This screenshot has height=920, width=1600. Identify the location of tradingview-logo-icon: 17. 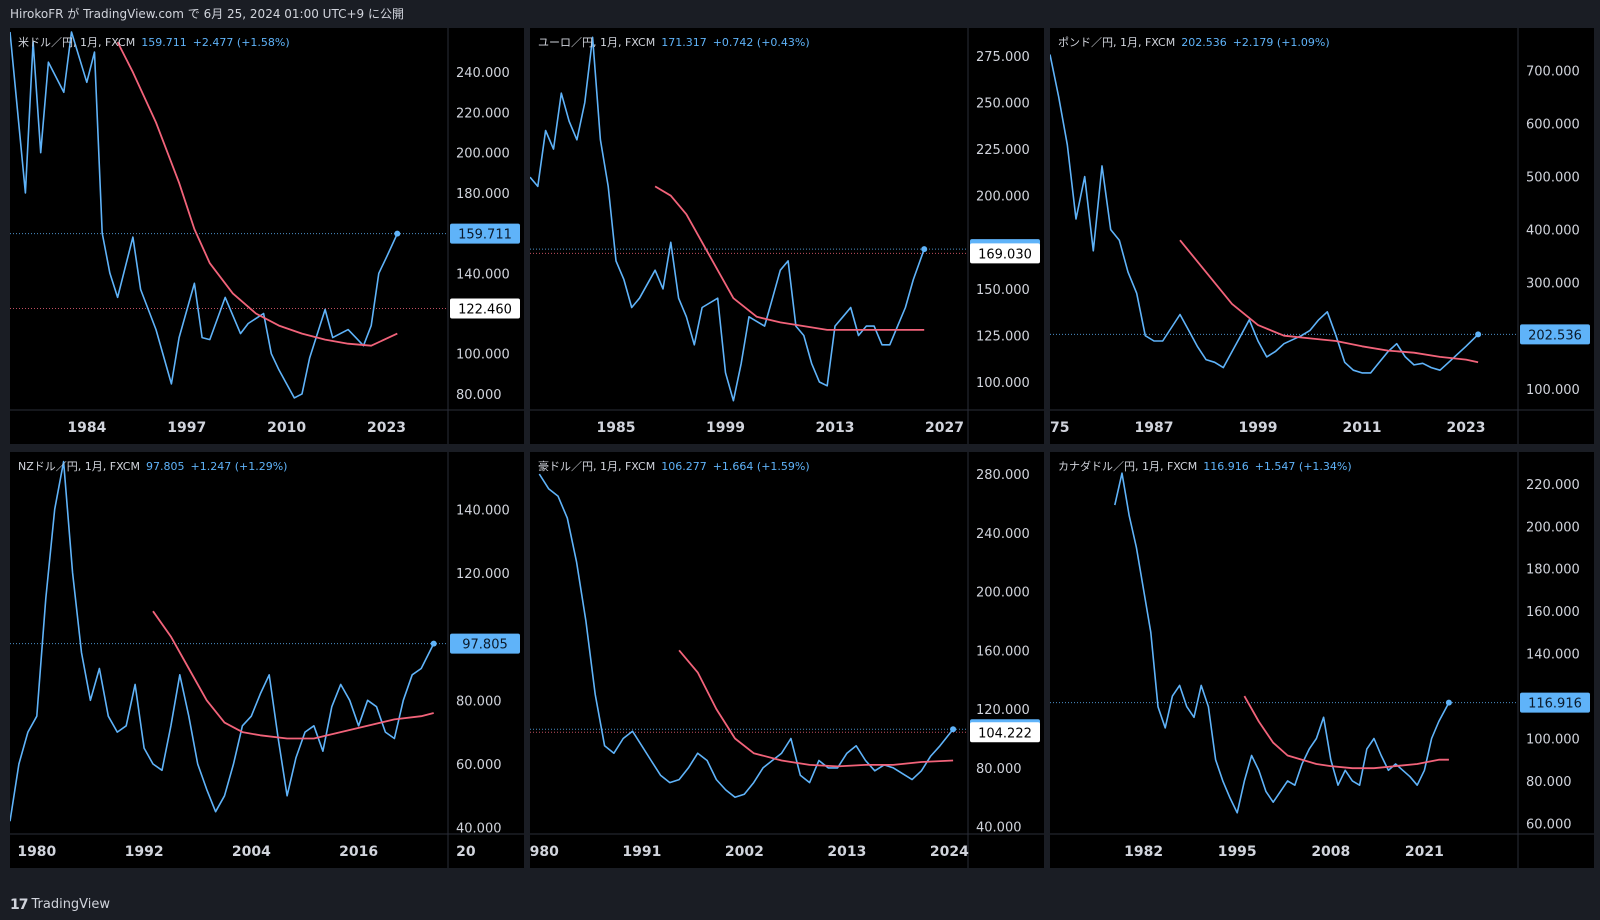
(19, 905).